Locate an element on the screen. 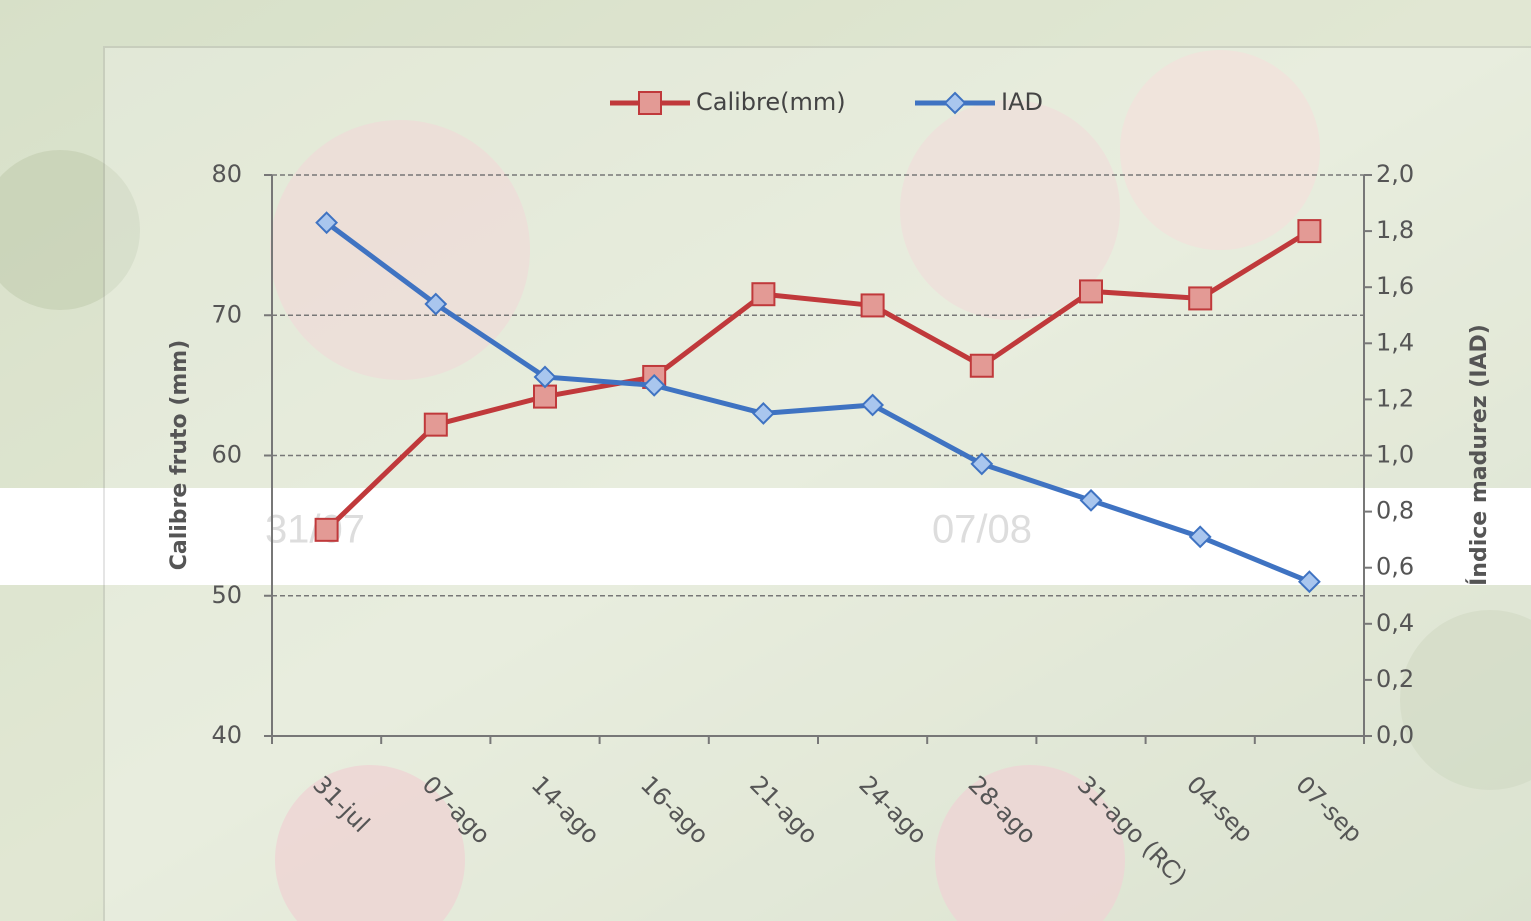 The height and width of the screenshot is (921, 1531). y-tick-label: 60 is located at coordinates (226, 455).